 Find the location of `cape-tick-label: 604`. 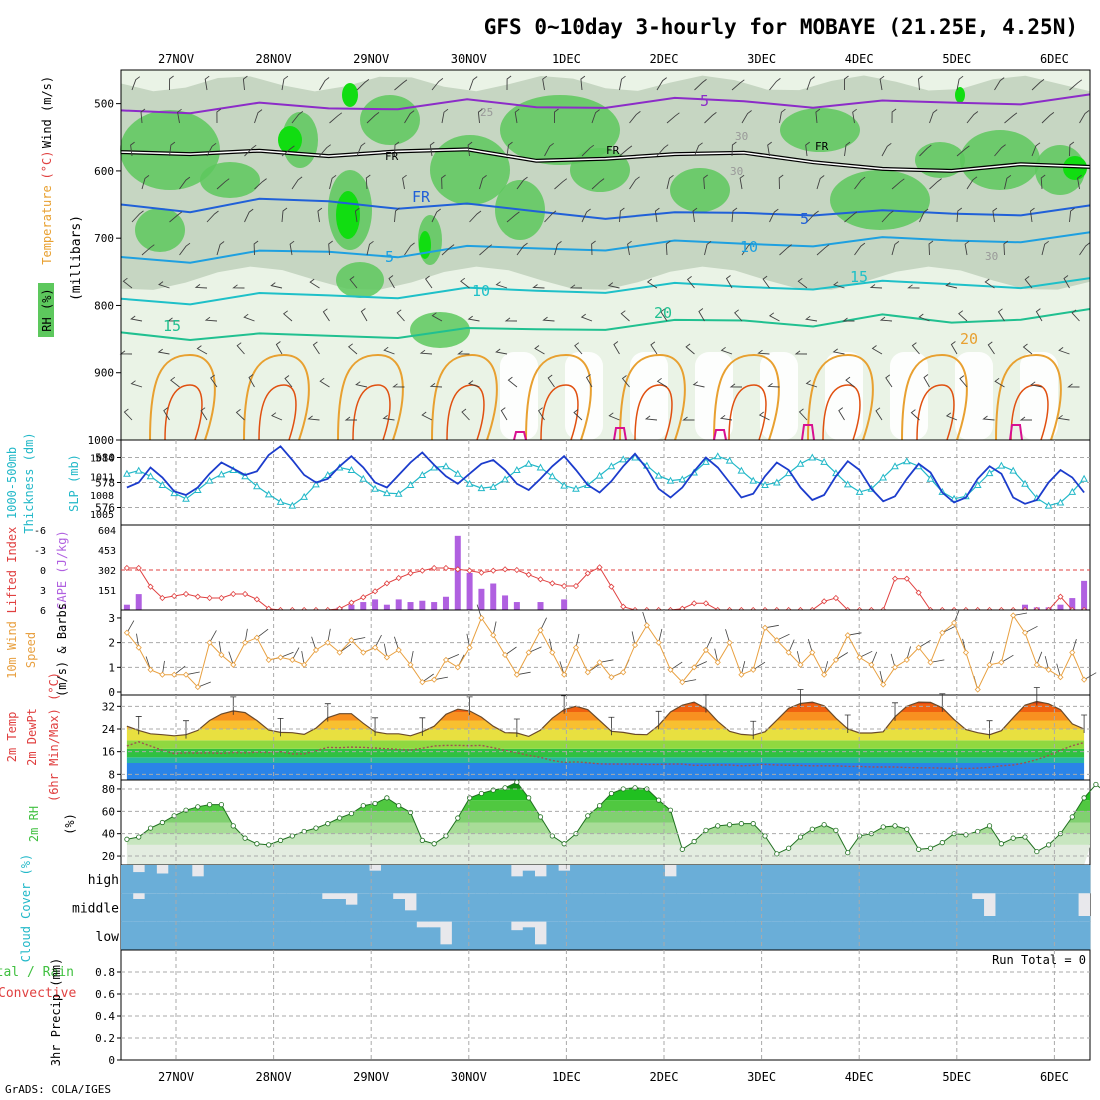

cape-tick-label: 604 is located at coordinates (107, 531).